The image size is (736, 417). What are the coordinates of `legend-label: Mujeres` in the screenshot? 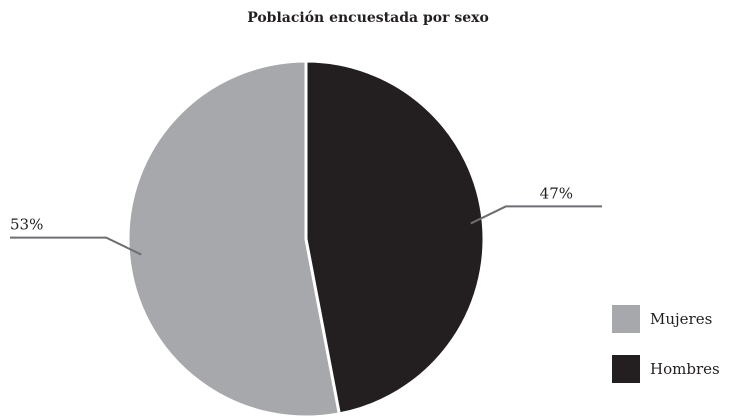 It's located at (681, 319).